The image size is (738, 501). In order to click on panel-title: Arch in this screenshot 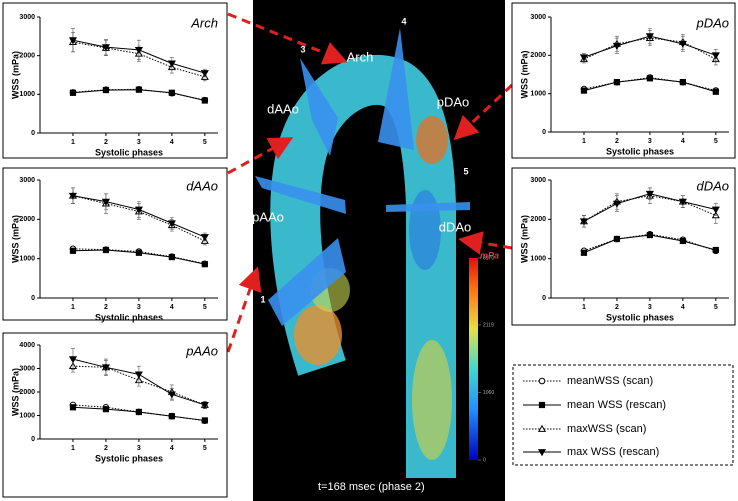, I will do `click(204, 22)`.